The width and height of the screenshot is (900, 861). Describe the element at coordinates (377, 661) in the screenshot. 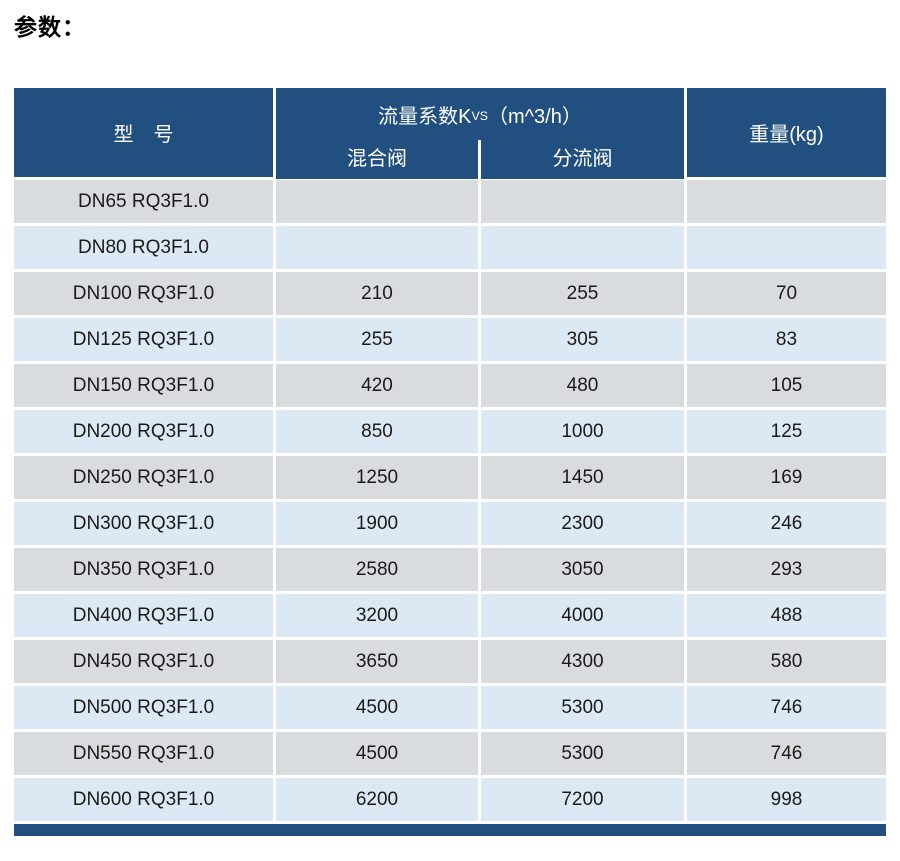

I see `cell-mixing: 3650` at that location.